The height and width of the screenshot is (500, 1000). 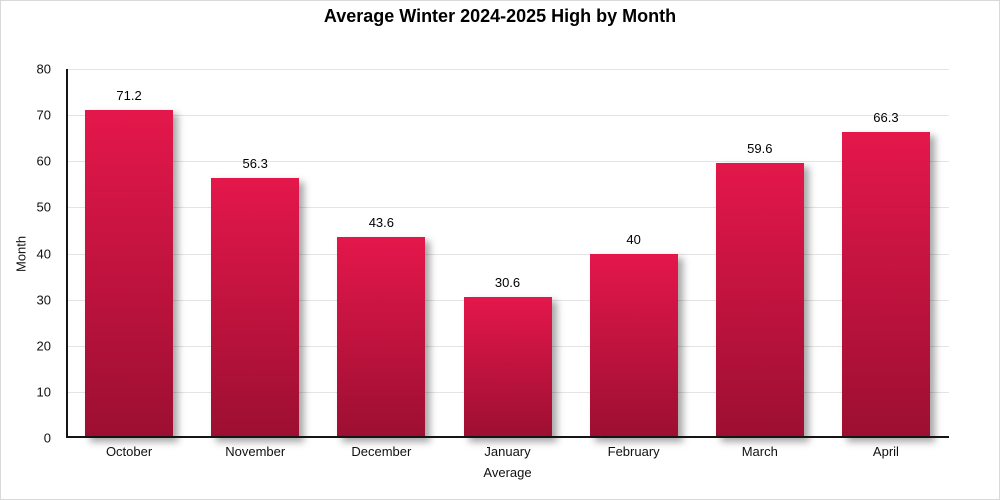 What do you see at coordinates (507, 437) in the screenshot?
I see `x-axis-line` at bounding box center [507, 437].